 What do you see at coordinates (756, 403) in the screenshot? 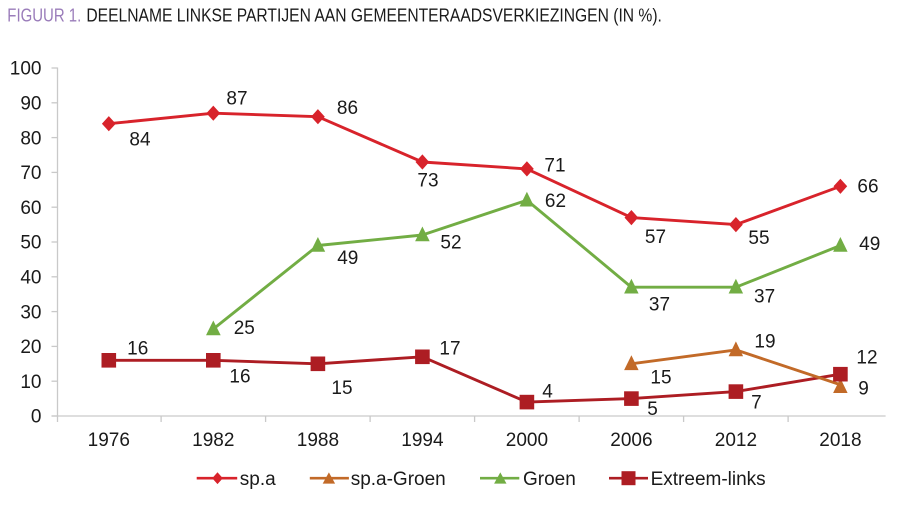
I see `svg-text: 7` at bounding box center [756, 403].